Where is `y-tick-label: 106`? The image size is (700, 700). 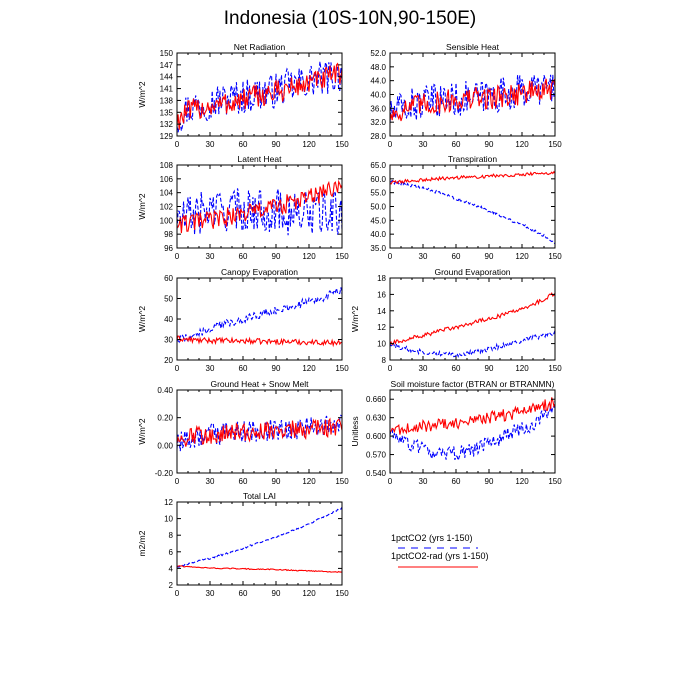
y-tick-label: 106 is located at coordinates (167, 179).